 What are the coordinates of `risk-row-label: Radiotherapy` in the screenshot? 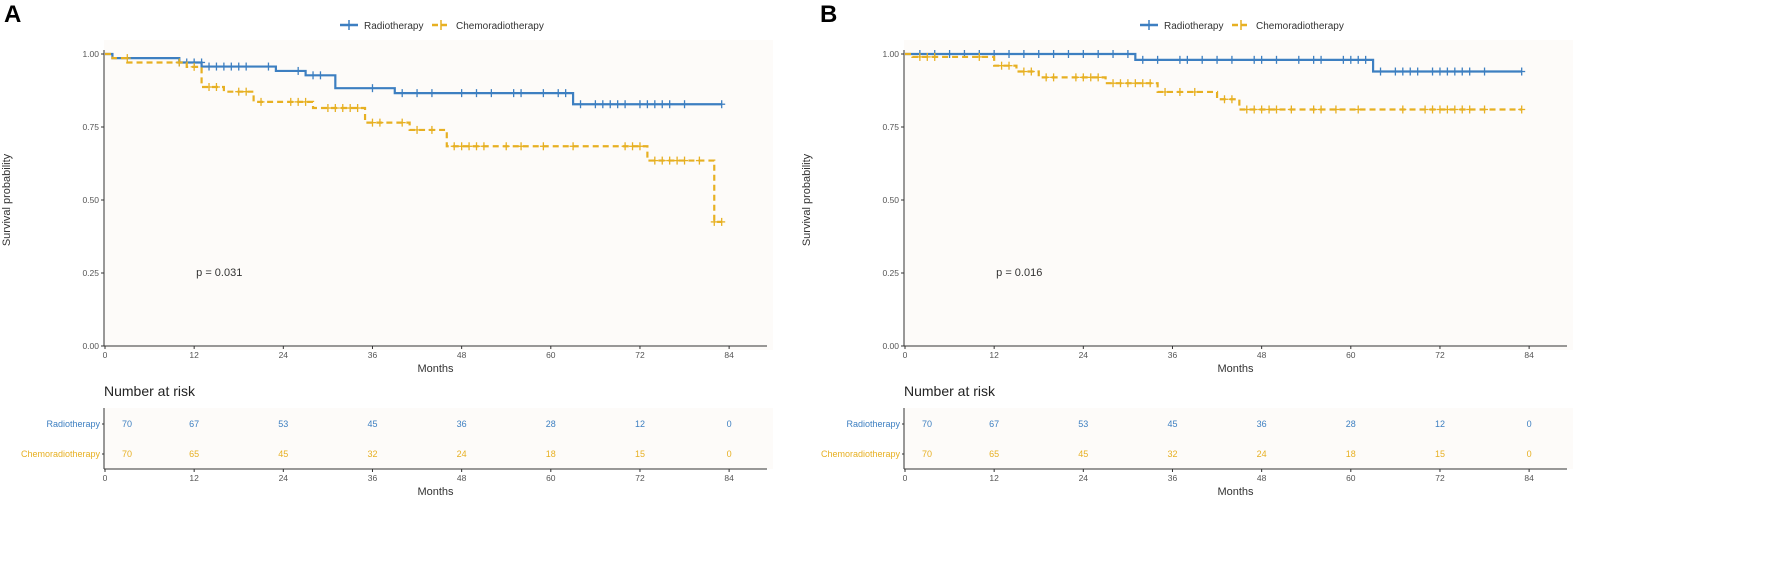 It's located at (873, 424).